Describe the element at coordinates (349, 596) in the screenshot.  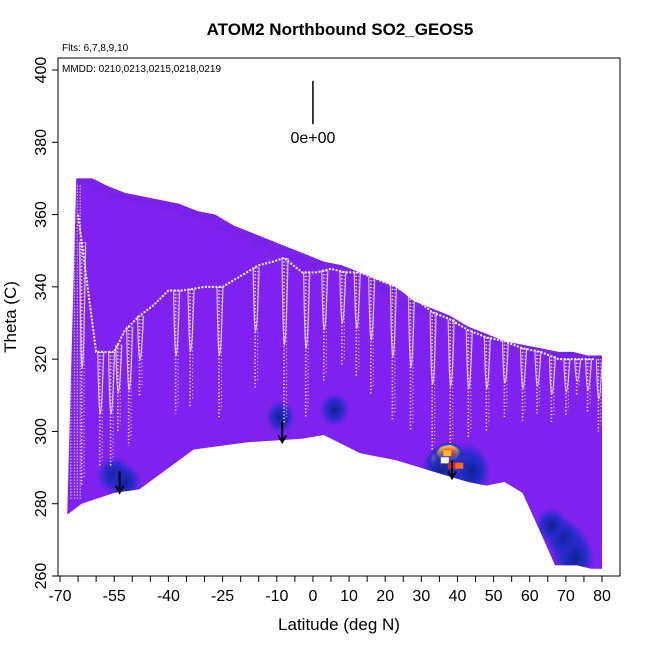
I see `x-tick-label: 10` at that location.